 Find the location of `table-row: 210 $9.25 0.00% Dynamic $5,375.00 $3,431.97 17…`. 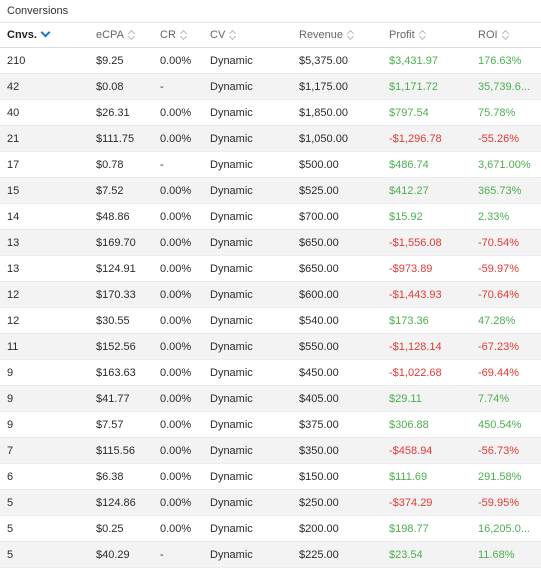

table-row: 210 $9.25 0.00% Dynamic $5,375.00 $3,431.97 17… is located at coordinates (270, 60).